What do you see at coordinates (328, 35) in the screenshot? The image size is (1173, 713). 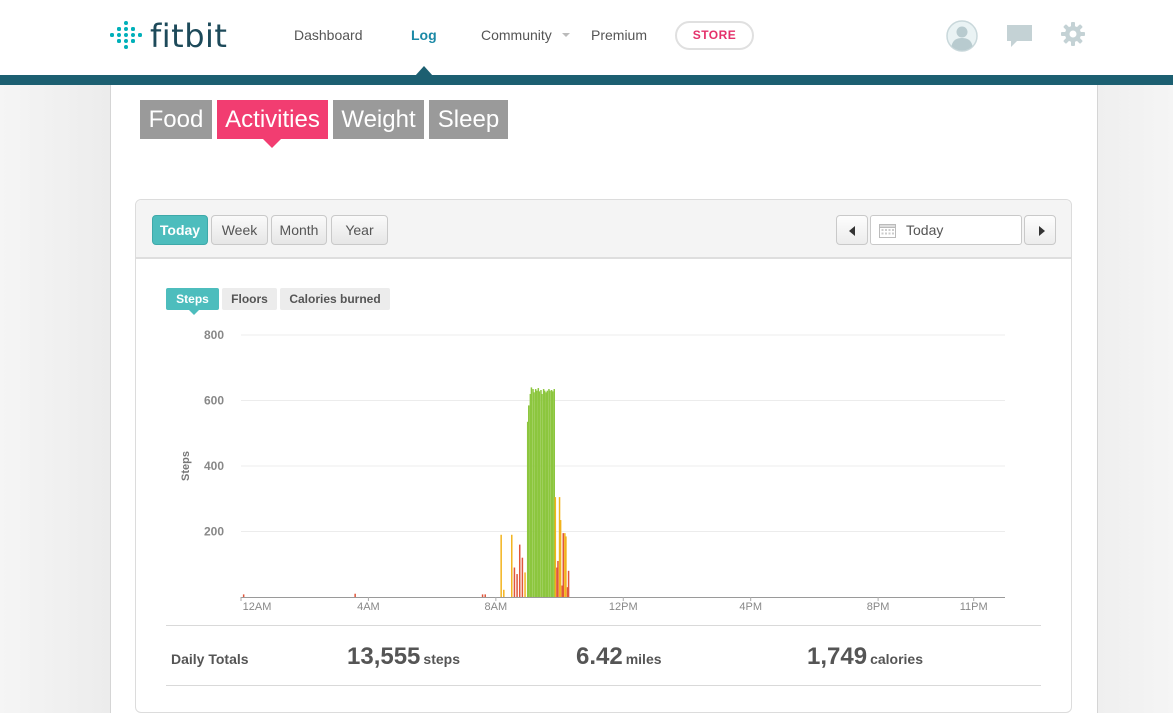 I see `nav-dashboard: Dashboard` at bounding box center [328, 35].